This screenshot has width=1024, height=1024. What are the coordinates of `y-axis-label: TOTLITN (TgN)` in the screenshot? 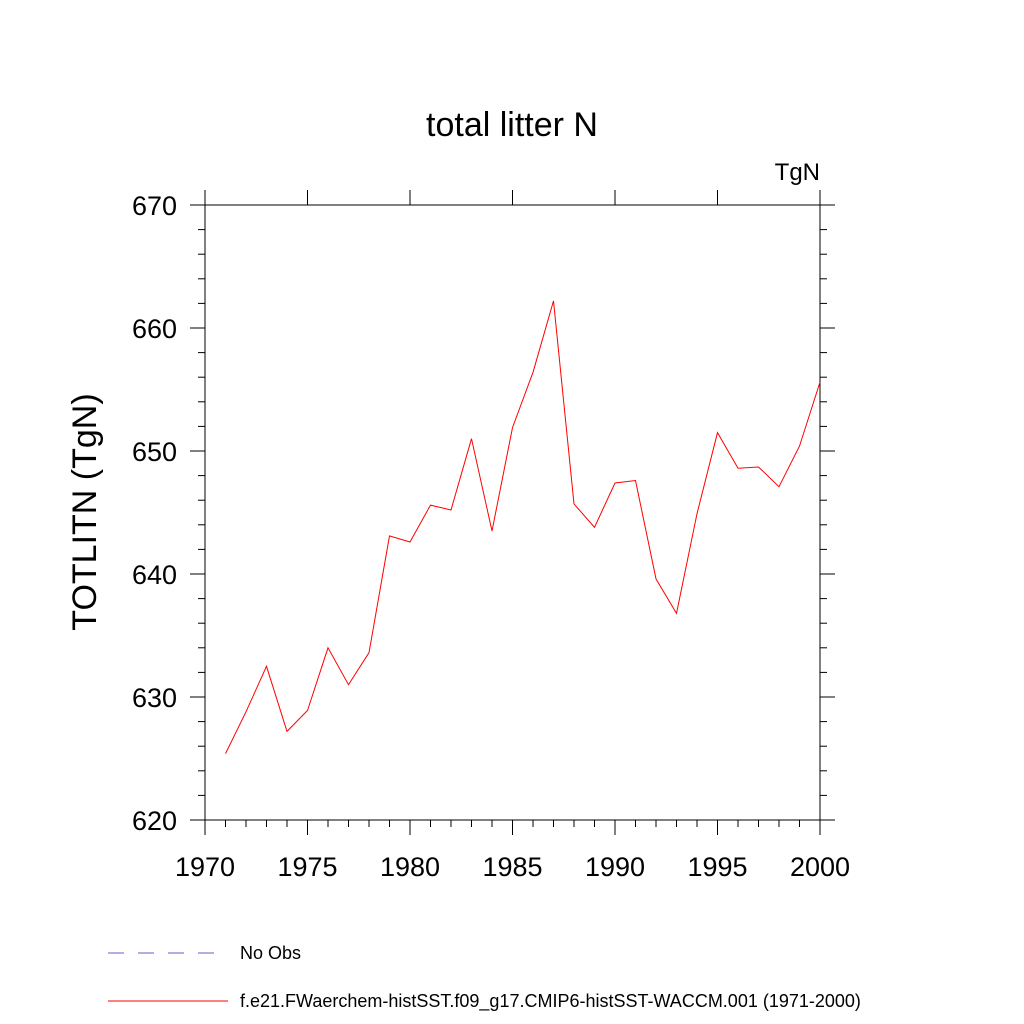 It's located at (85, 511).